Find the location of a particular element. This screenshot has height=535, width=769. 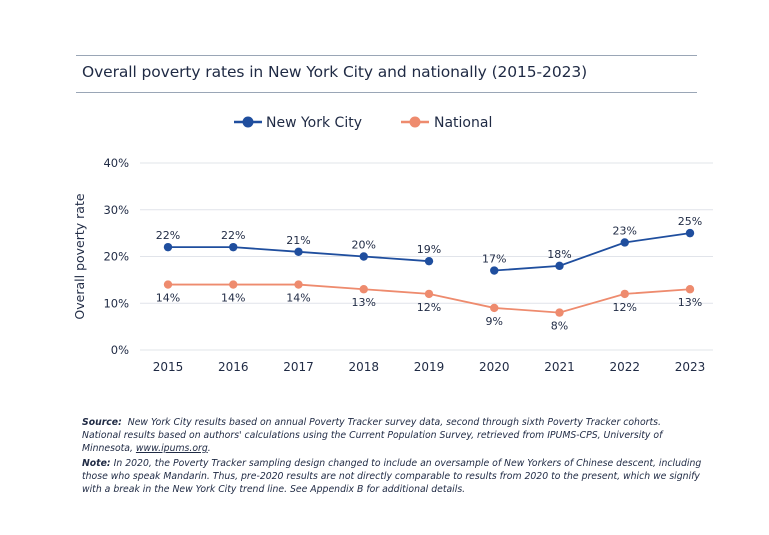

data-label: 17% is located at coordinates (494, 259).